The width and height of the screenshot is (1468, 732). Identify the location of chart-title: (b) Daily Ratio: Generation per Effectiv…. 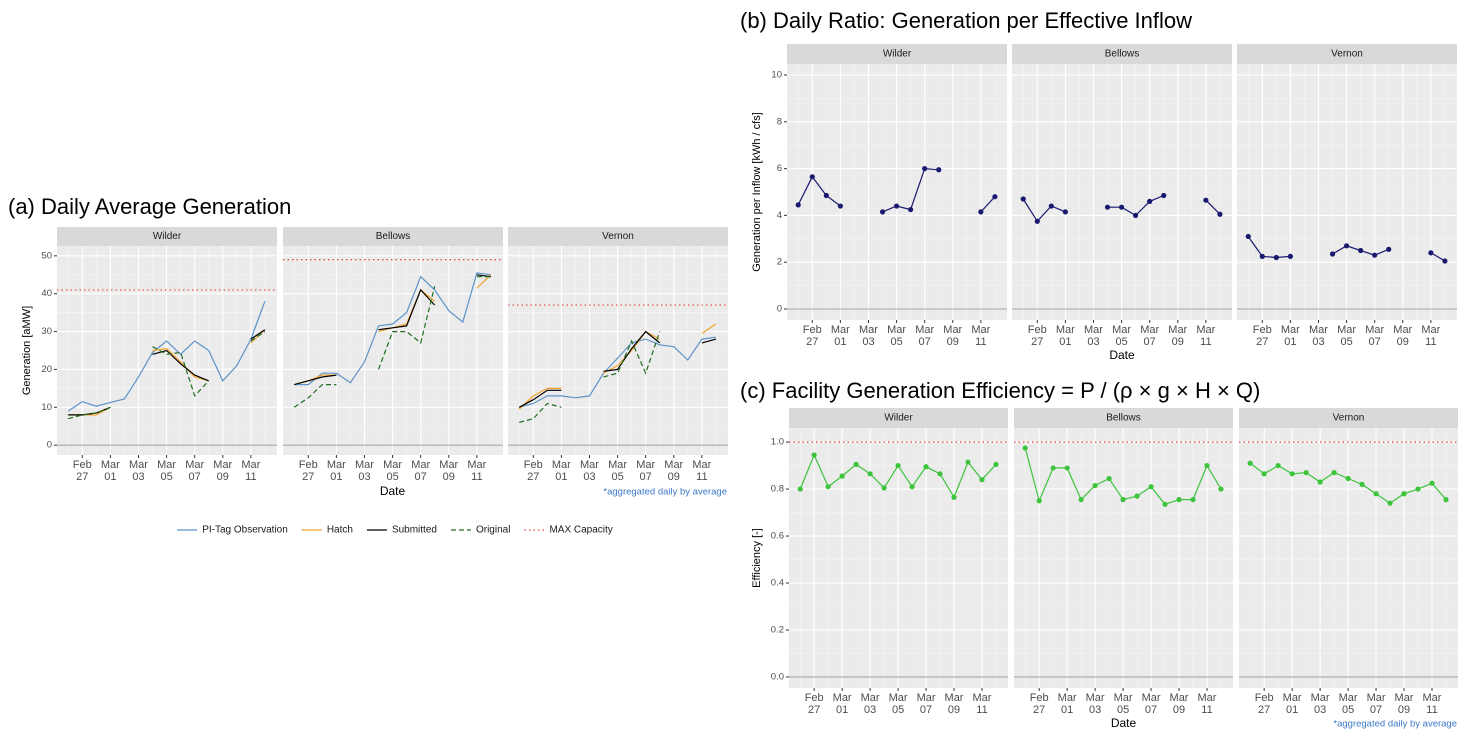
(966, 20).